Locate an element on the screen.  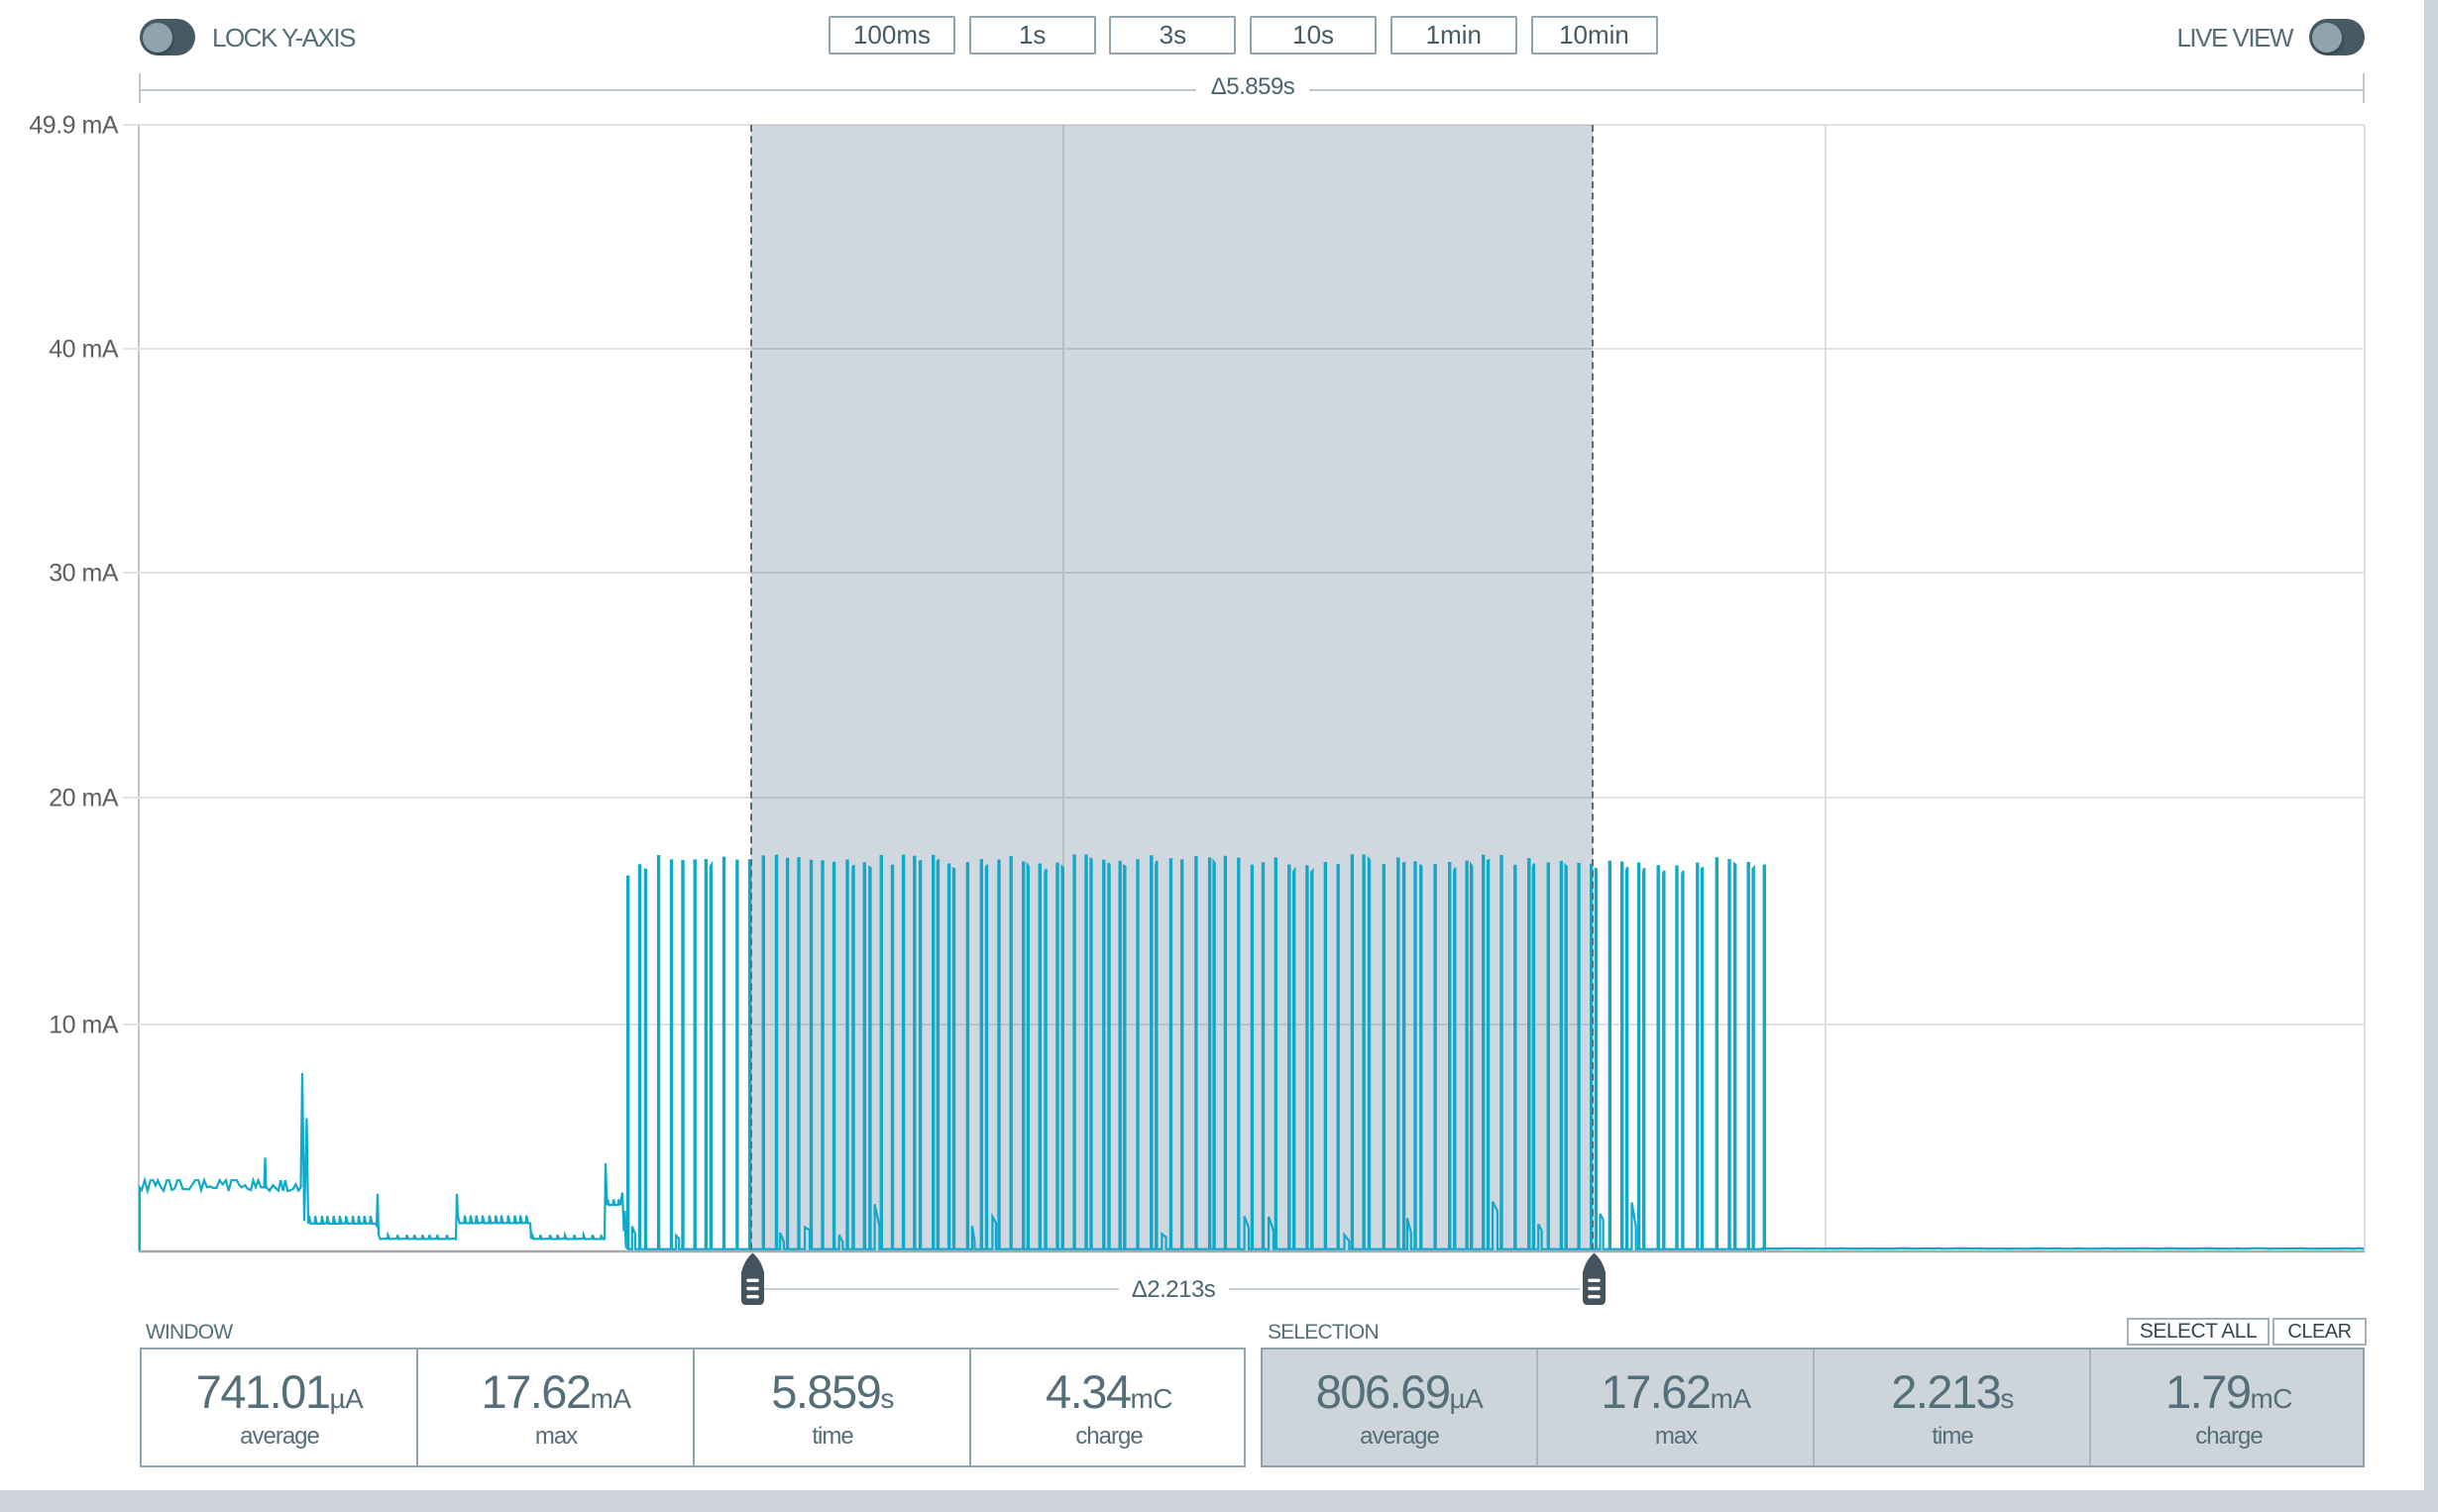
svg-text: Δ2.213s is located at coordinates (1174, 1289).